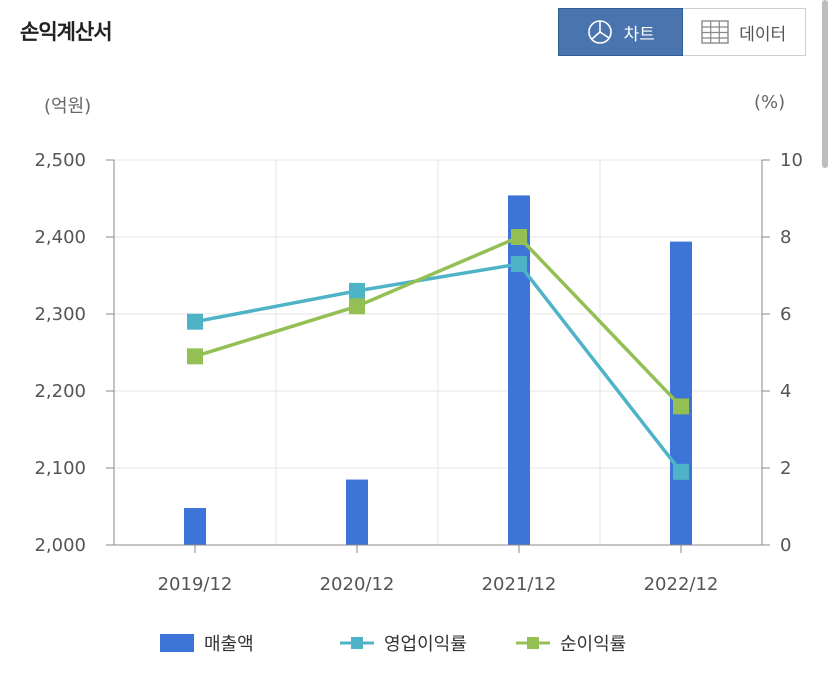 This screenshot has width=828, height=678. Describe the element at coordinates (68, 106) in the screenshot. I see `left-axis-unit: (억원)` at that location.